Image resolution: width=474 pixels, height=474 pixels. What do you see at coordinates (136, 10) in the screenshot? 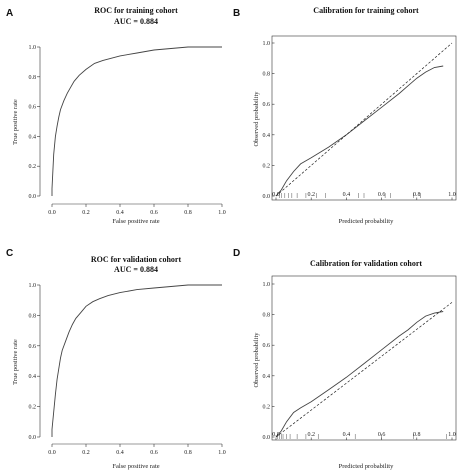
I see `chart-title: ROC for training cohort` at bounding box center [136, 10].